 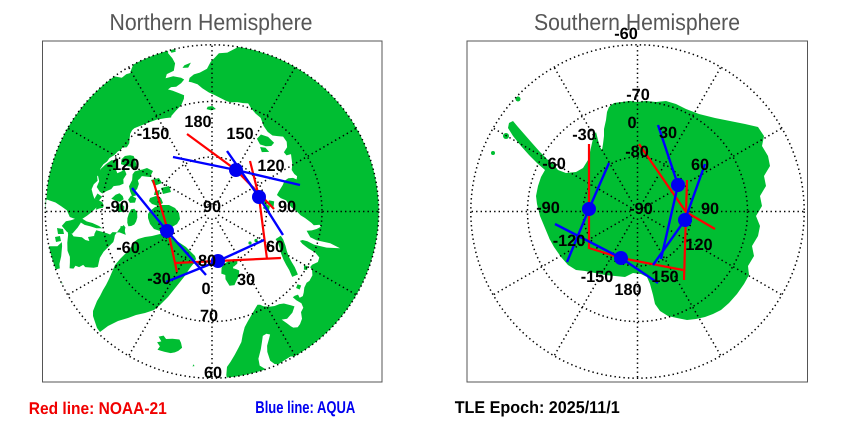 What do you see at coordinates (637, 152) in the screenshot?
I see `svg-text: -80` at bounding box center [637, 152].